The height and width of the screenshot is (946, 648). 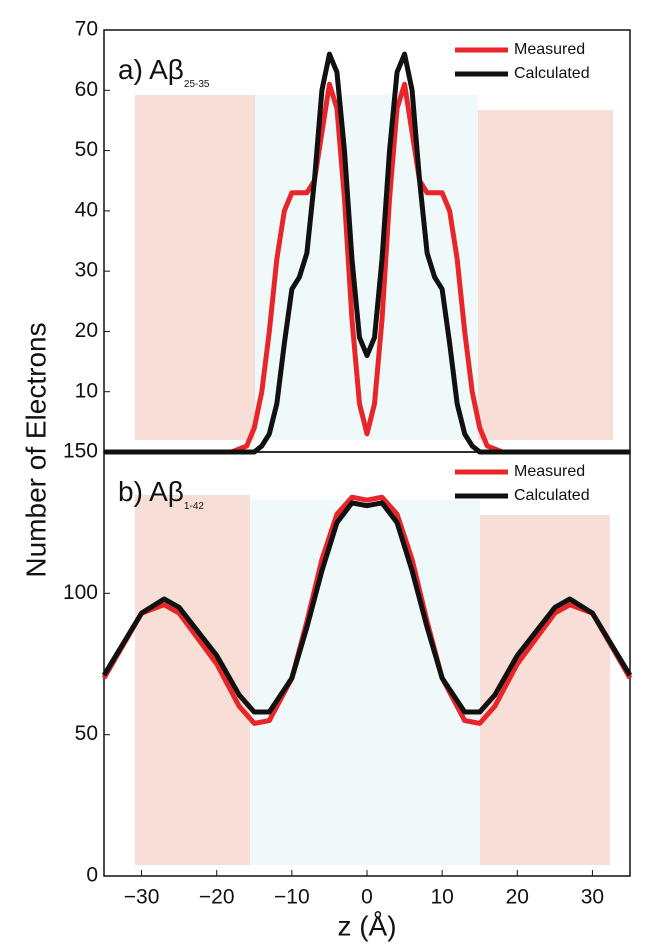 I want to click on y-tick-label: 10, so click(x=86, y=390).